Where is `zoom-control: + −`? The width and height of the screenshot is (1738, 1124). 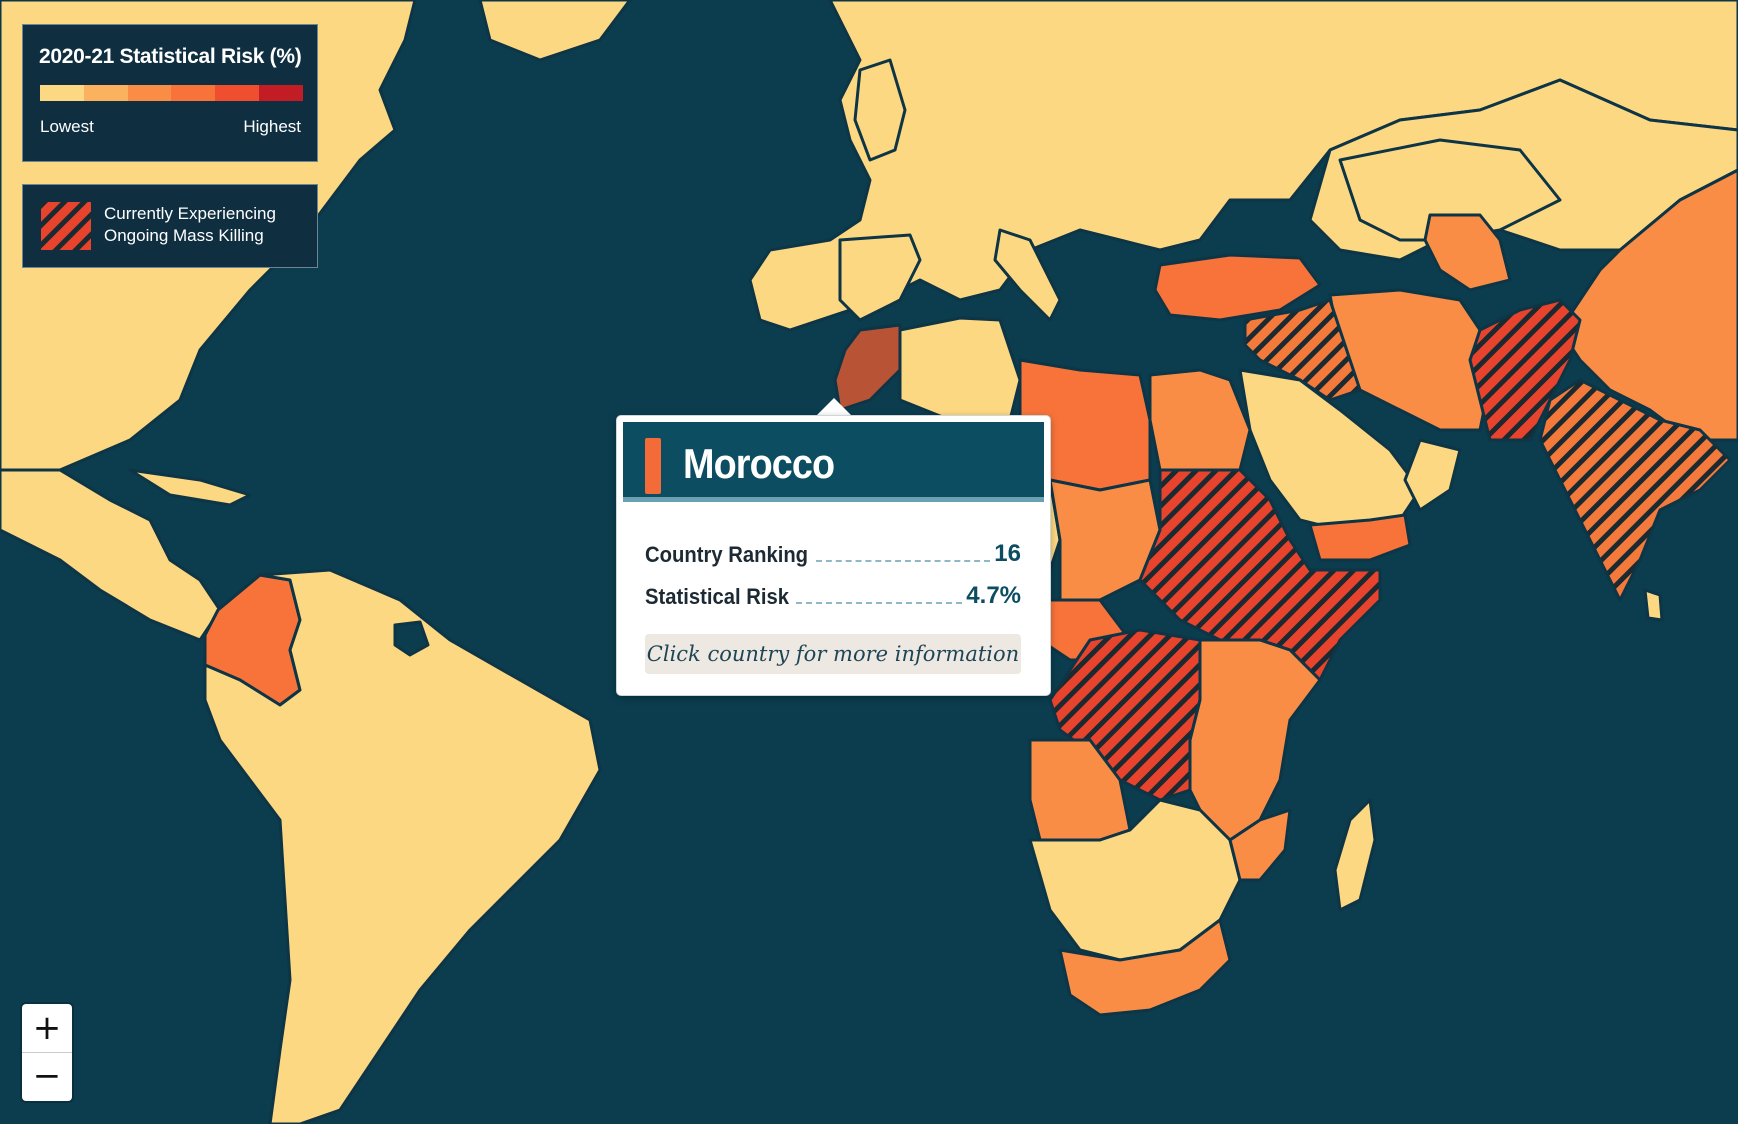 zoom-control: + − is located at coordinates (47, 1052).